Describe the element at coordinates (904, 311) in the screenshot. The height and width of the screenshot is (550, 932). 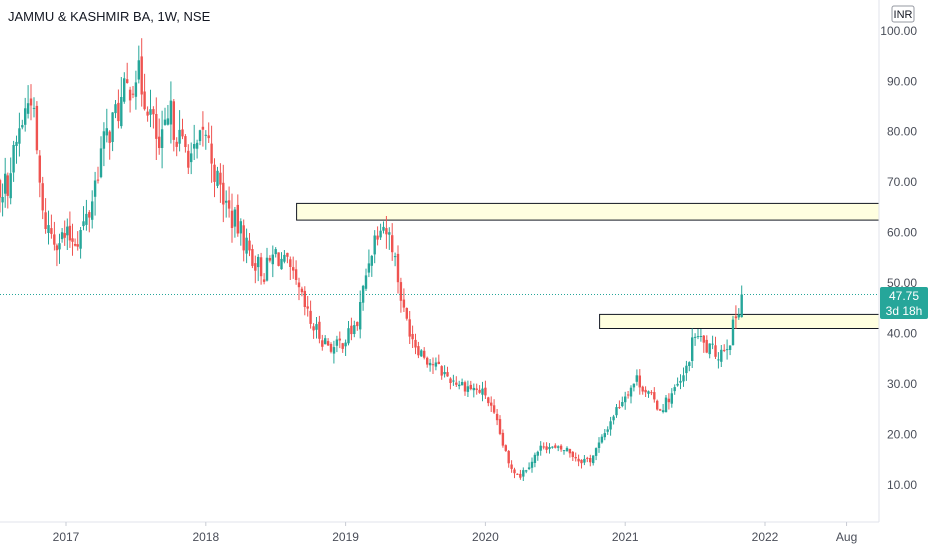
I see `bar-countdown: 3d 18h` at that location.